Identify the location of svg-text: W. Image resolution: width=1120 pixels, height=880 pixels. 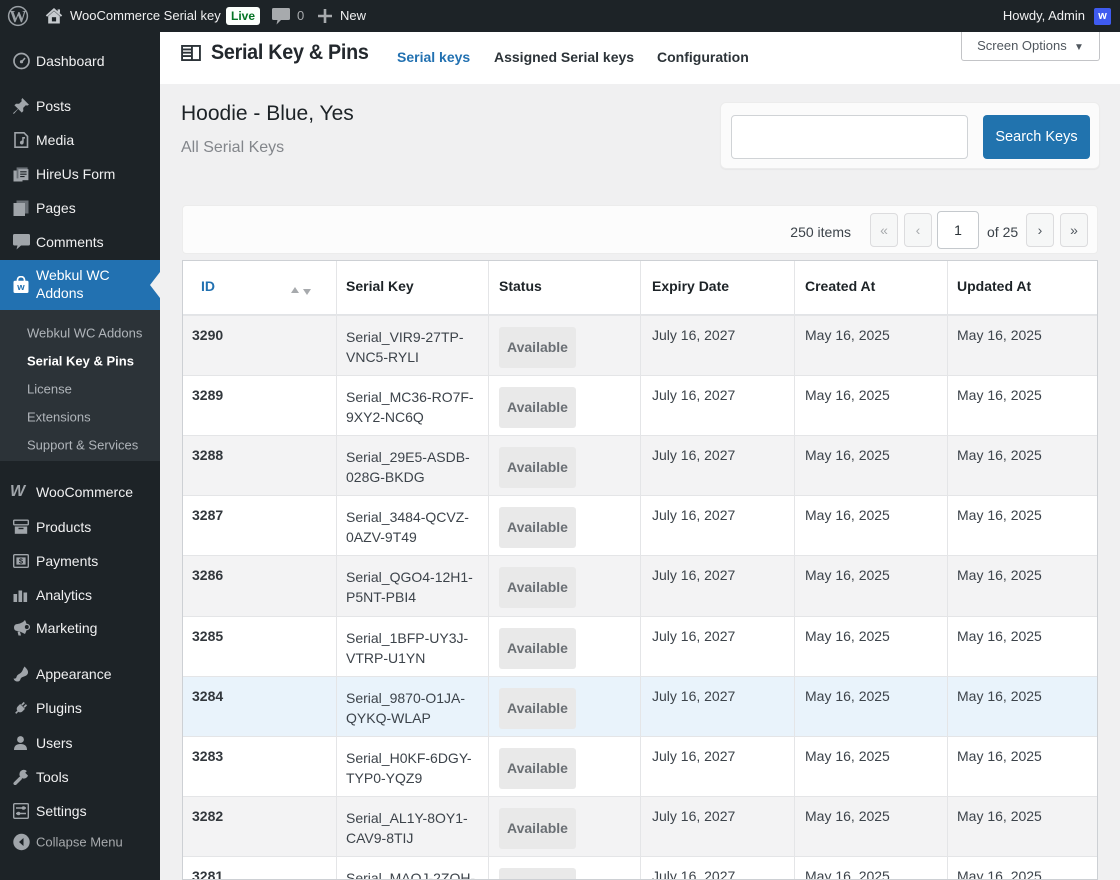
(18, 16).